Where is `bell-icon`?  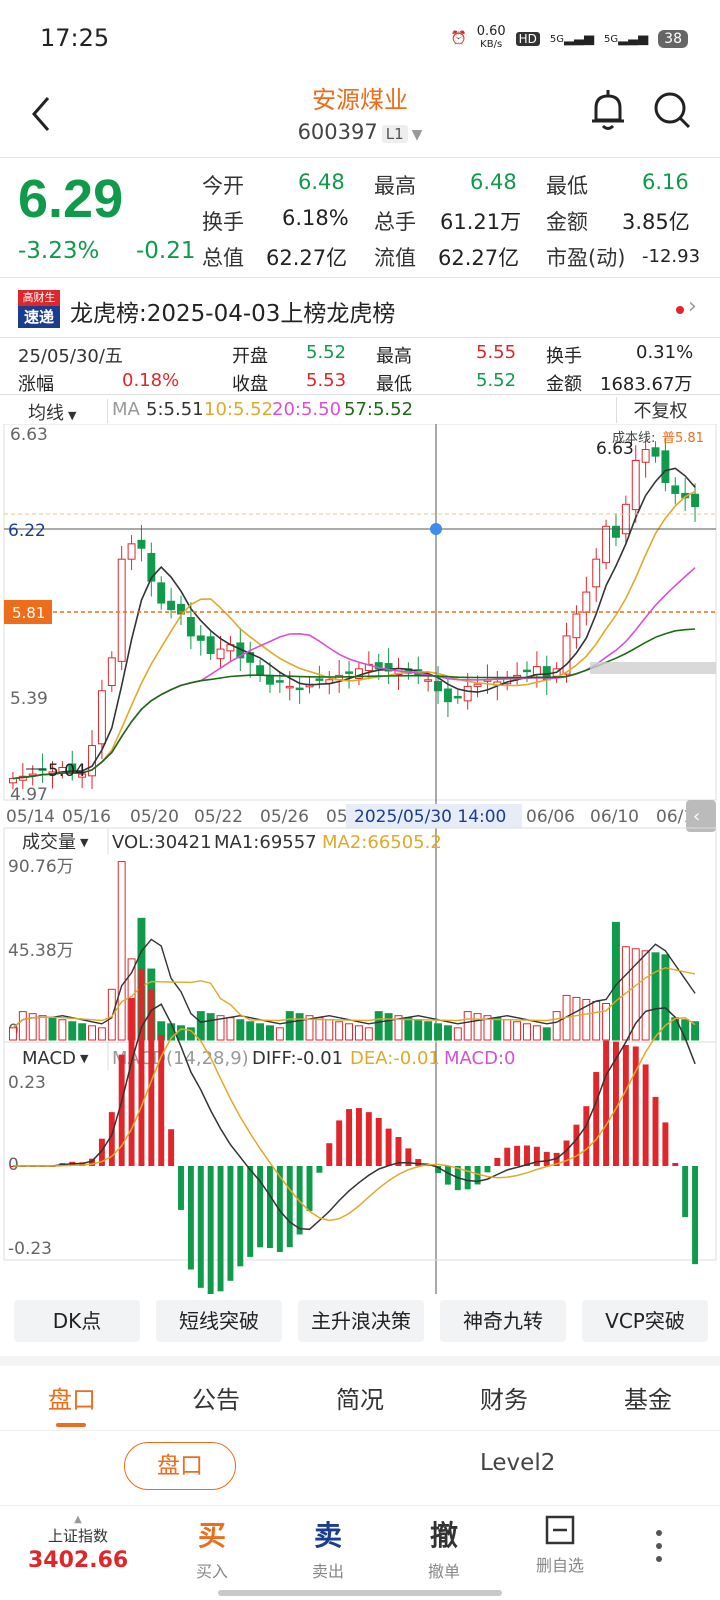
bell-icon is located at coordinates (608, 110).